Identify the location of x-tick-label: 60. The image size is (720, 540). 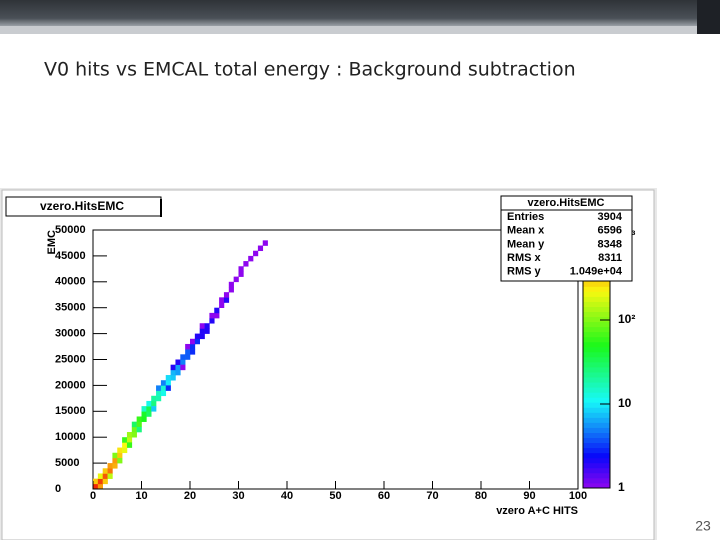
(384, 496).